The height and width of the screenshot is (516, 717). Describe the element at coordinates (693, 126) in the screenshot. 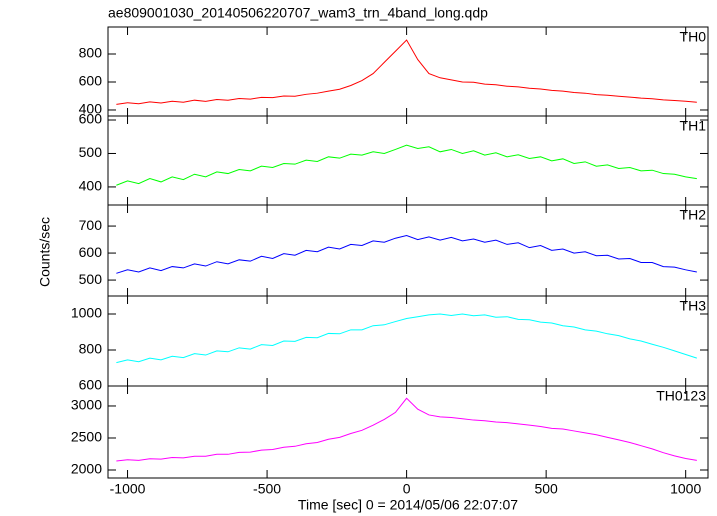

I see `panel-label: TH1` at that location.